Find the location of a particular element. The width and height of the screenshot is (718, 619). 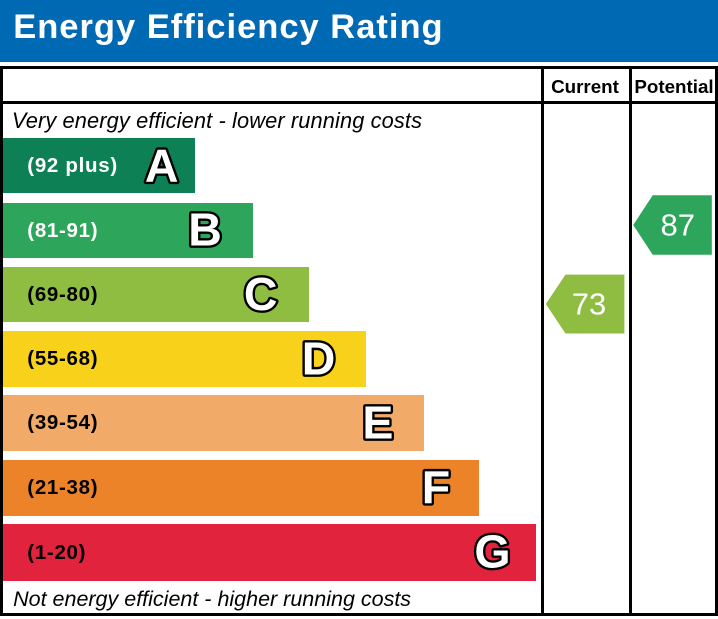

svg-text: D is located at coordinates (319, 358).